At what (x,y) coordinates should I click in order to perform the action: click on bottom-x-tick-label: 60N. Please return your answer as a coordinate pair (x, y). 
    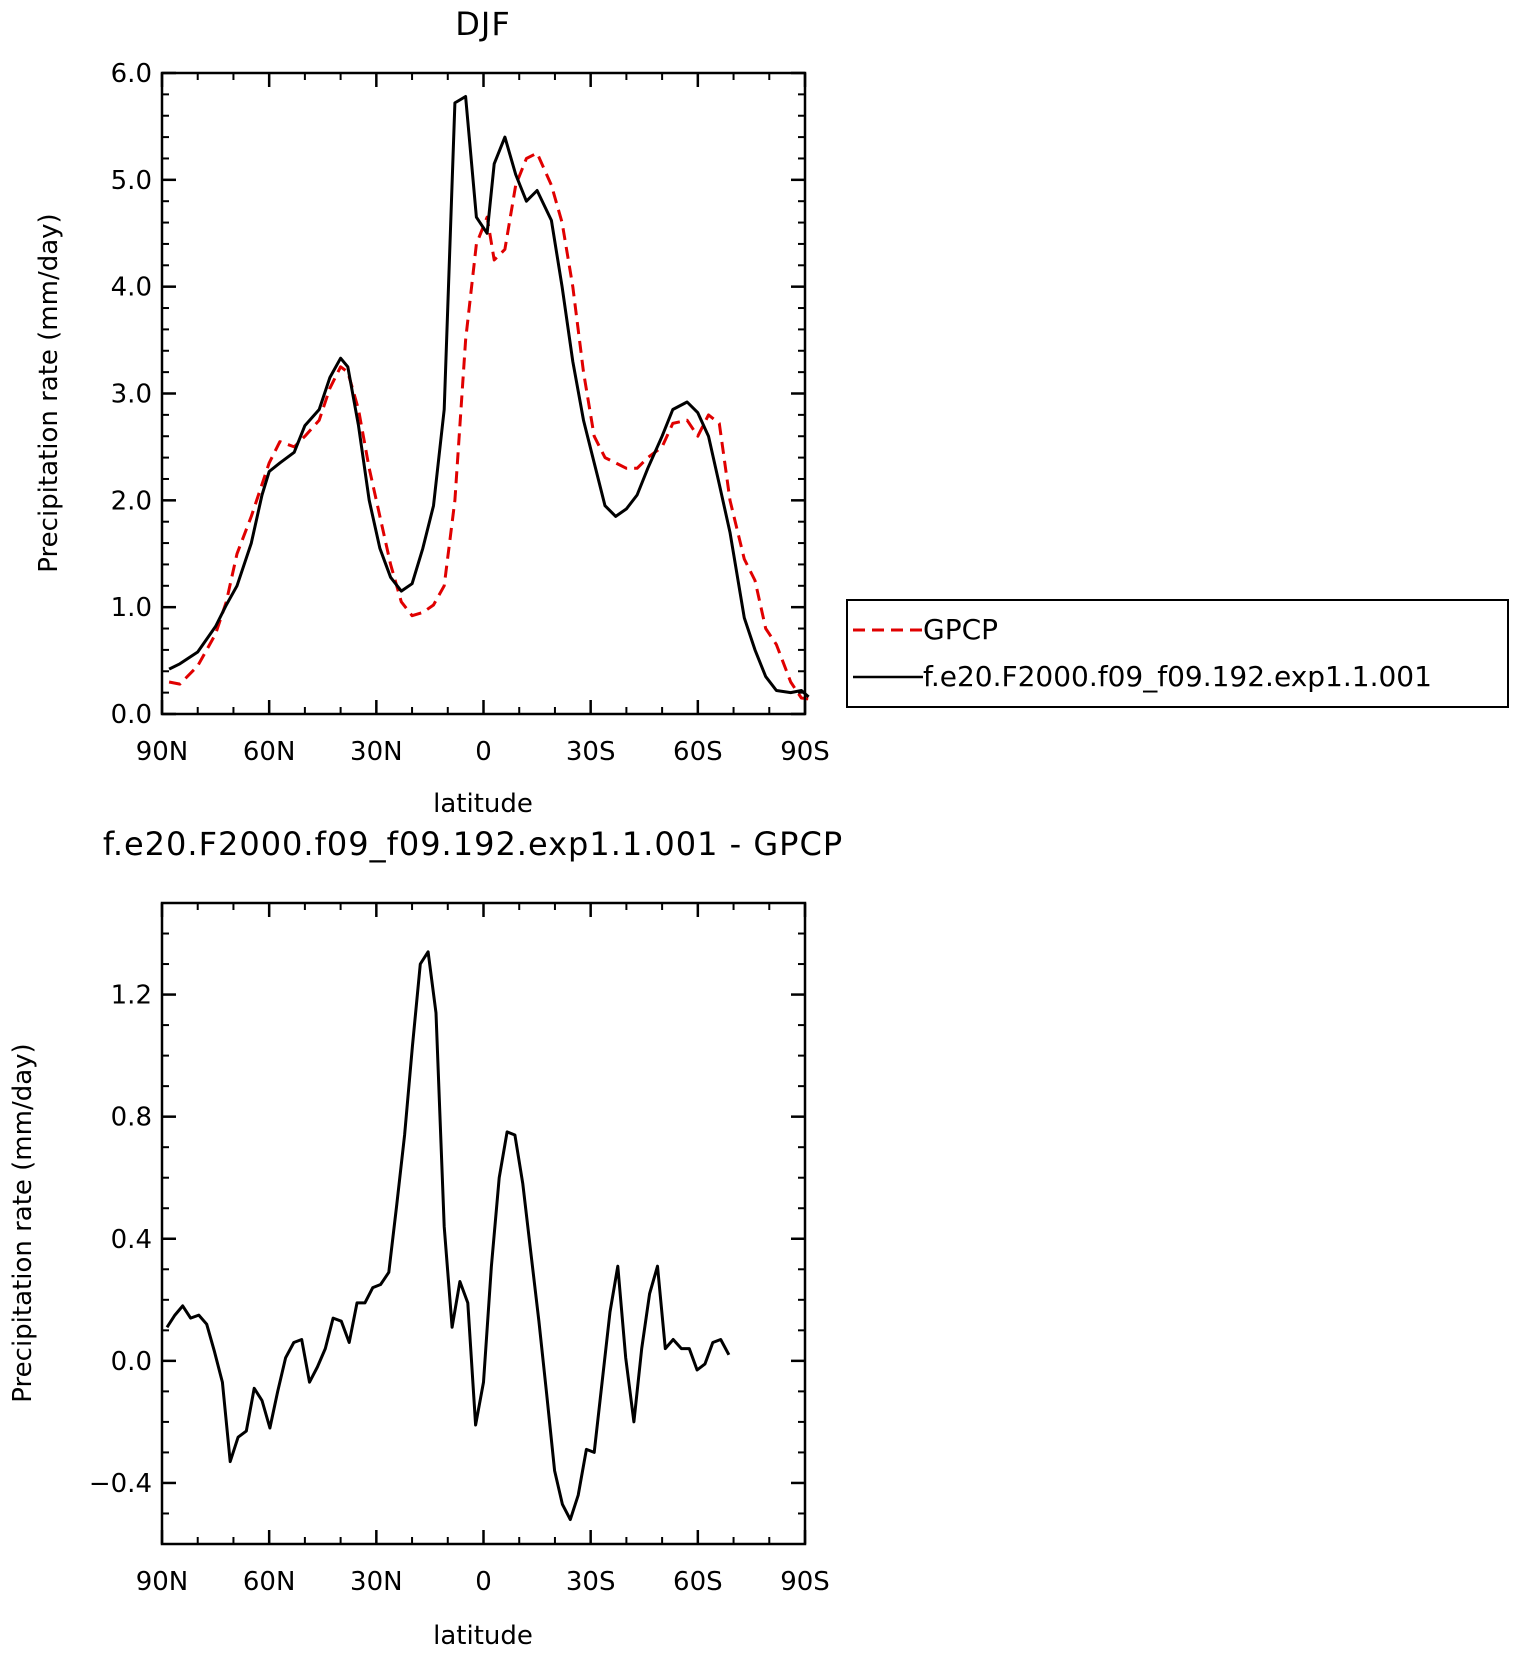
    Looking at the image, I should click on (269, 1582).